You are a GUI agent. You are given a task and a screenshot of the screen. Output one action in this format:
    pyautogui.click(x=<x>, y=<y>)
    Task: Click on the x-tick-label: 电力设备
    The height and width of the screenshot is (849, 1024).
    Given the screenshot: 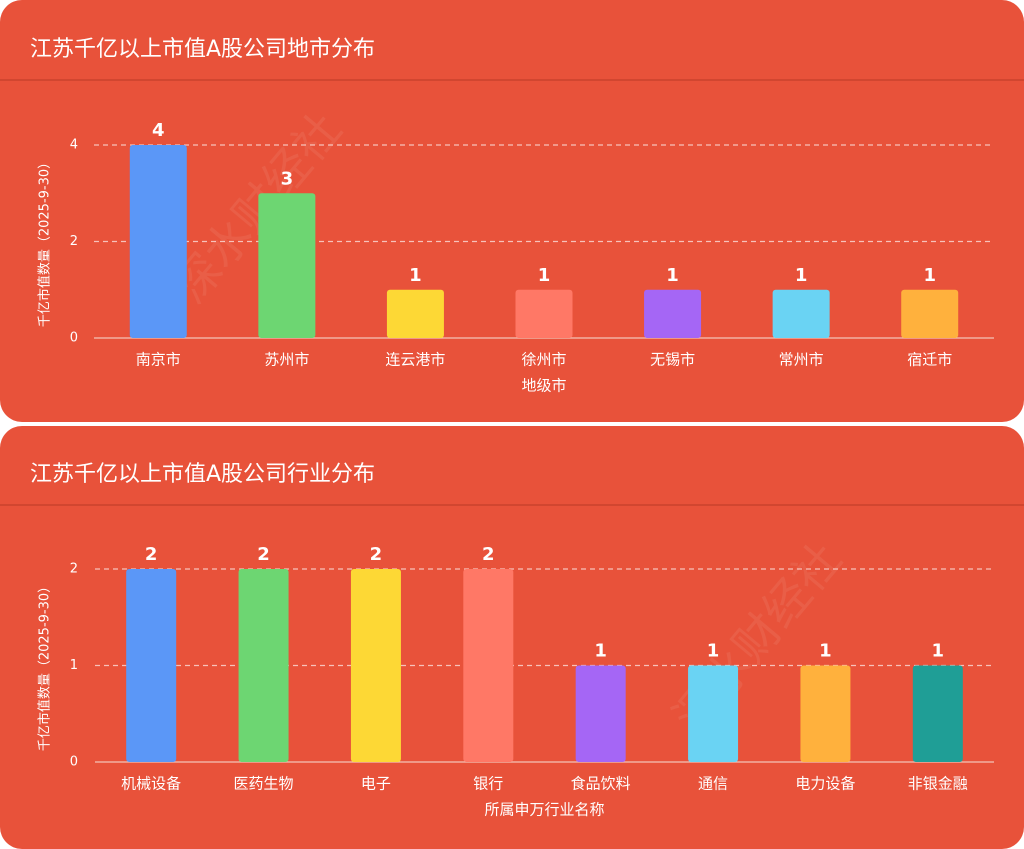 What is the action you would take?
    pyautogui.click(x=825, y=784)
    